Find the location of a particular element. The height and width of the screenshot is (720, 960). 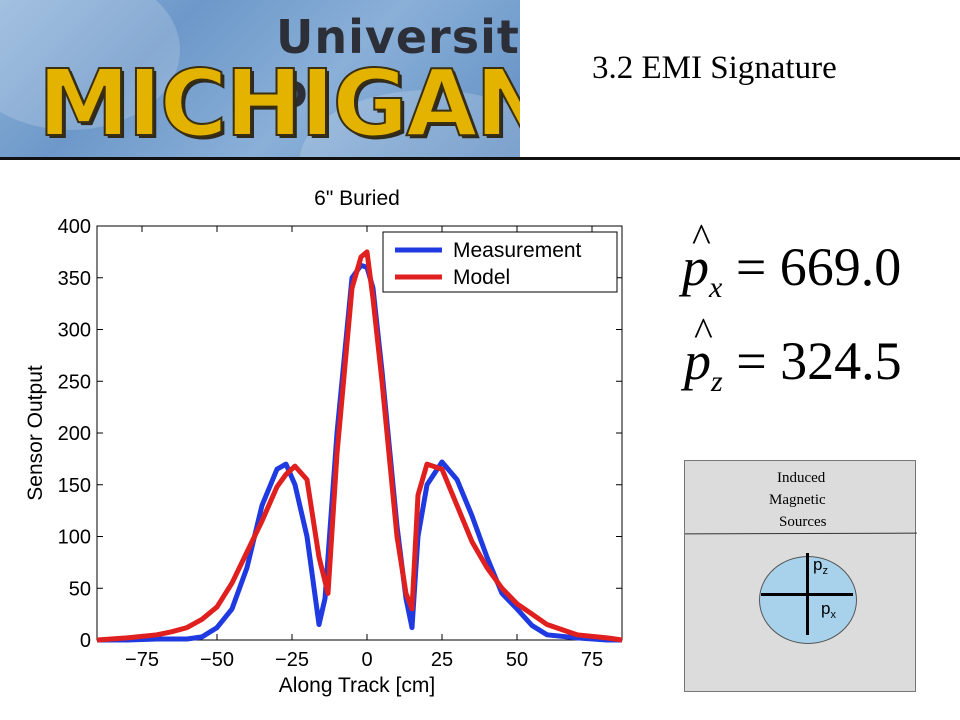

university-logo-banner: University of MICHIGAN is located at coordinates (260, 79).